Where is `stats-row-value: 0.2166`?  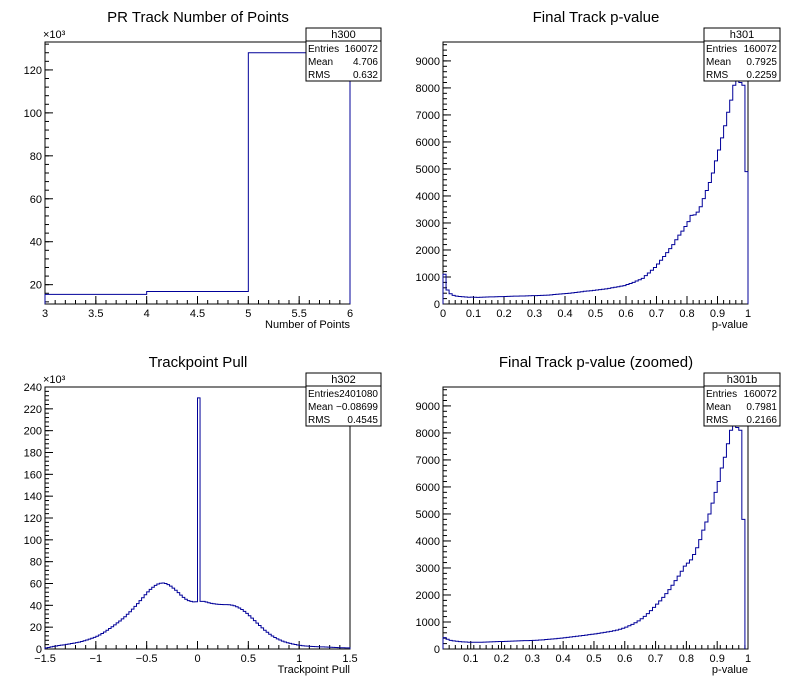 stats-row-value: 0.2166 is located at coordinates (761, 420).